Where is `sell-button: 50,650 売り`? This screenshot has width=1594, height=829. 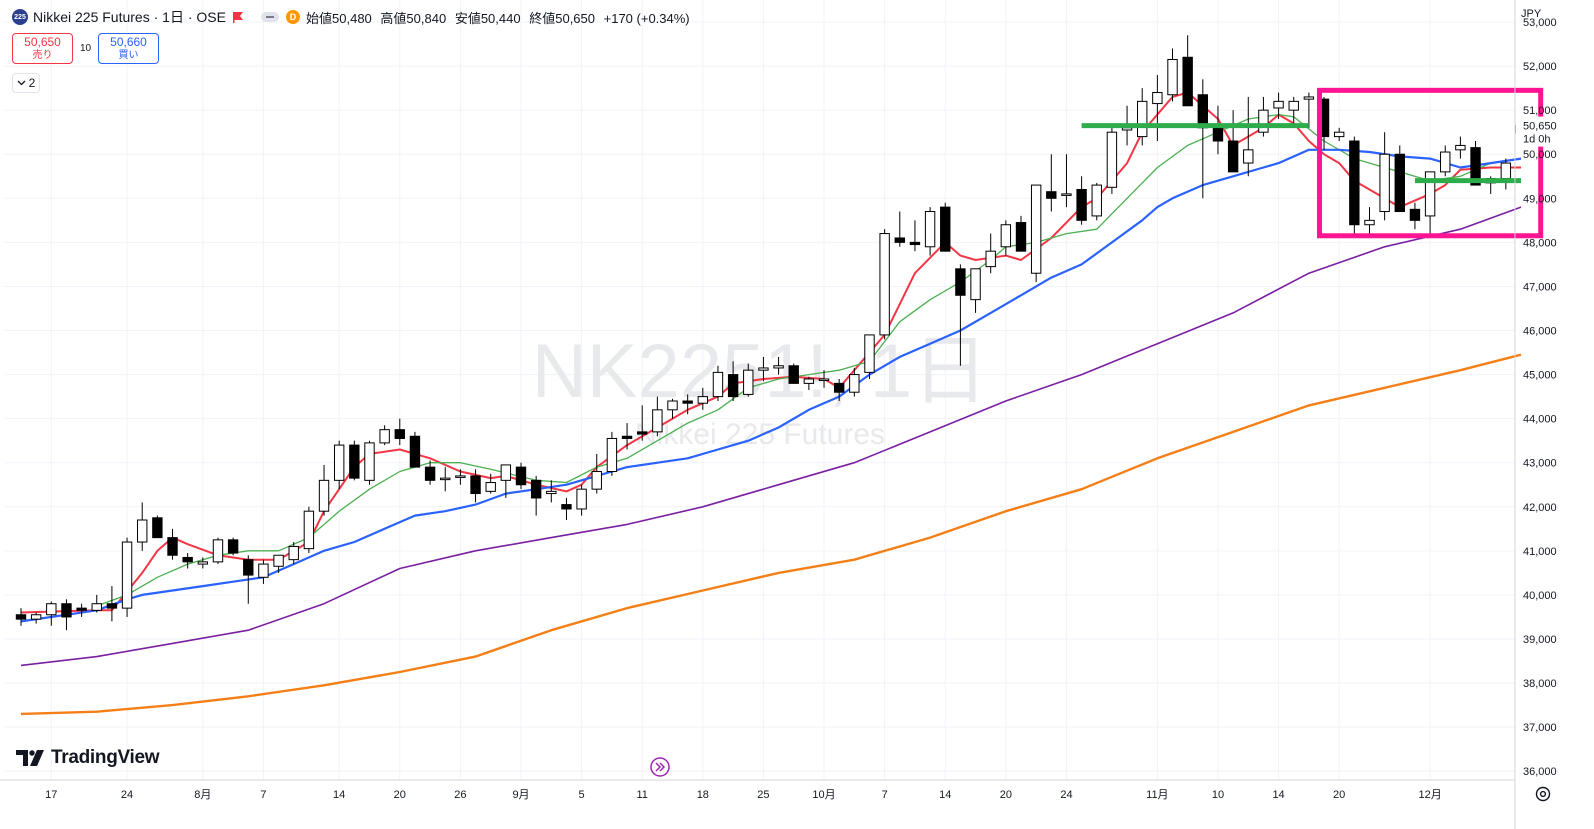 sell-button: 50,650 売り is located at coordinates (42, 48).